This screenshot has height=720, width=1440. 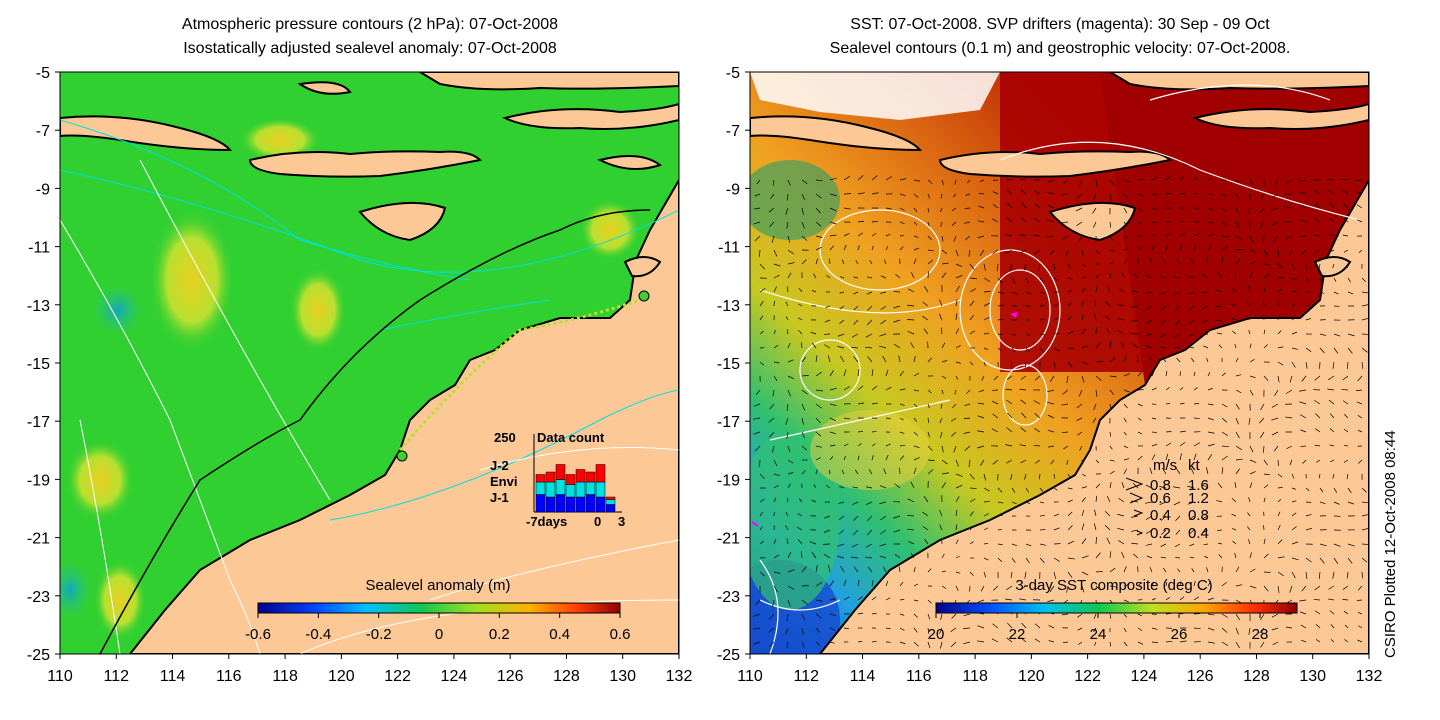 I want to click on y-tick-label: -15, so click(x=38, y=364).